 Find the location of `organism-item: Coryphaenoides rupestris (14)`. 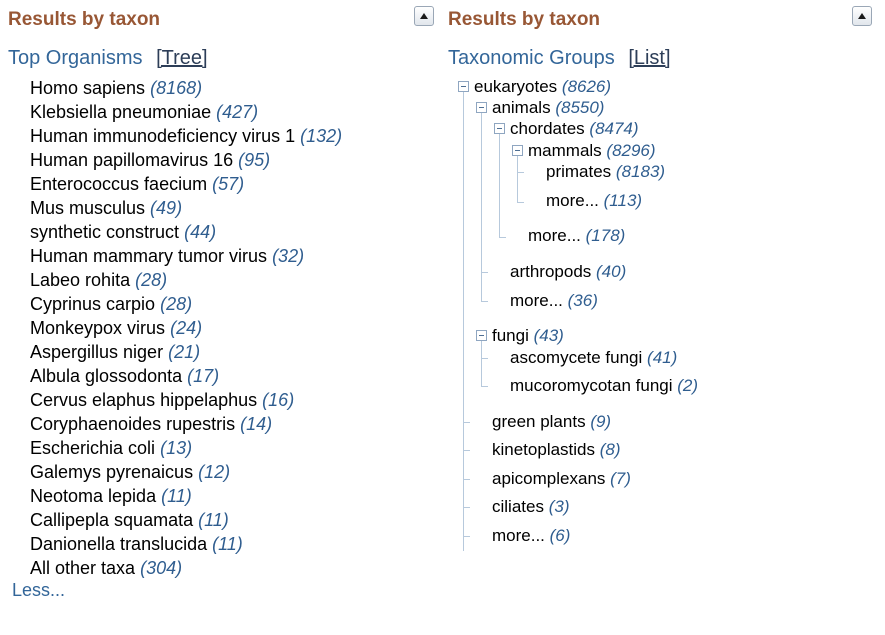

organism-item: Coryphaenoides rupestris (14) is located at coordinates (186, 424).